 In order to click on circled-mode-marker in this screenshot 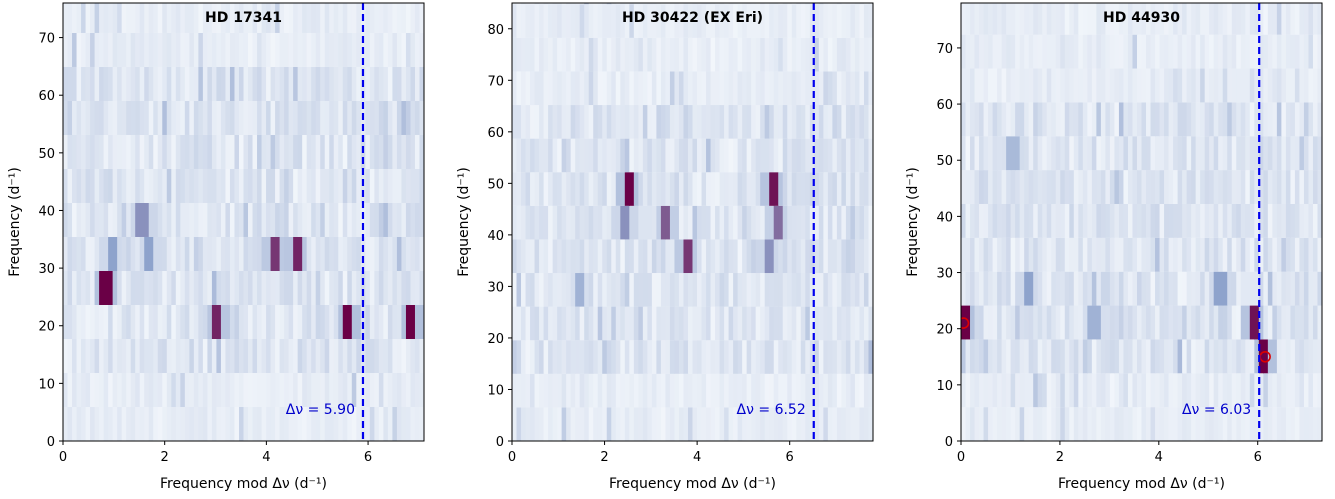, I will do `click(965, 323)`.